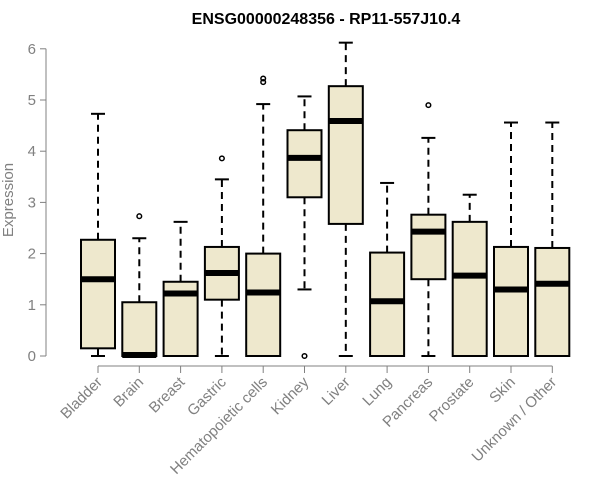  I want to click on box-unknown-other, so click(552, 239).